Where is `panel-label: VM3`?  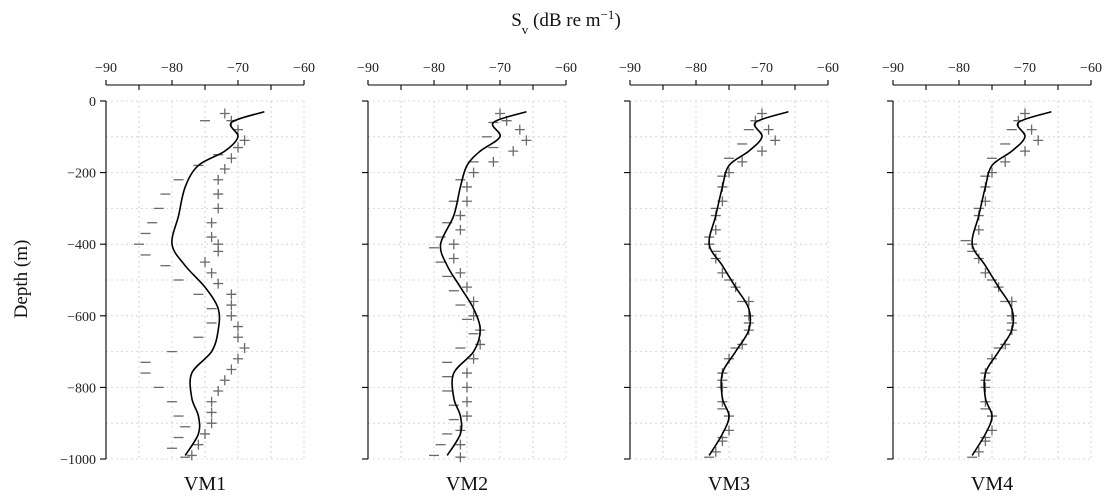
panel-label: VM3 is located at coordinates (729, 484).